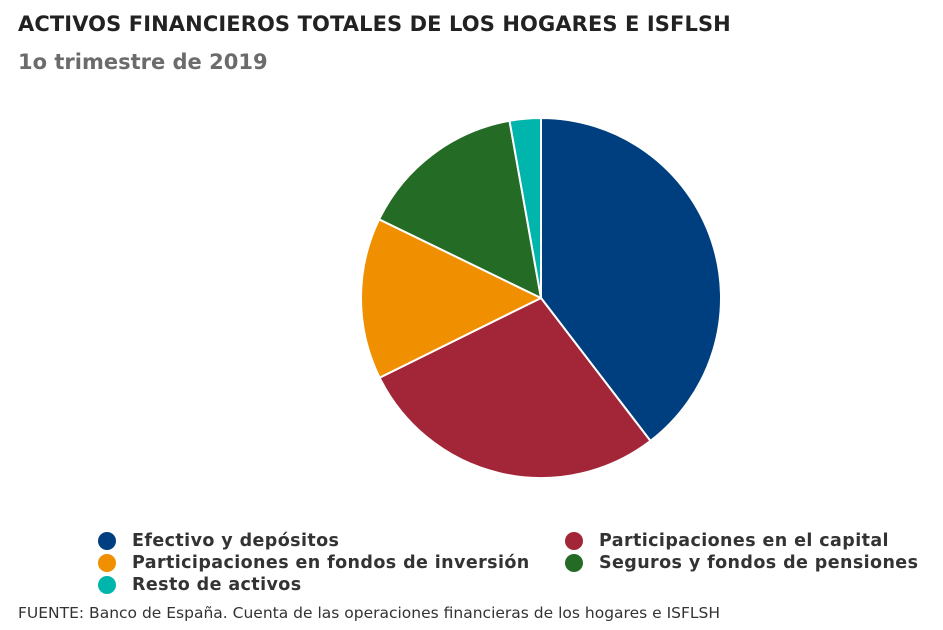  What do you see at coordinates (143, 62) in the screenshot?
I see `chart-subtitle: 1o trimestre de 2019` at bounding box center [143, 62].